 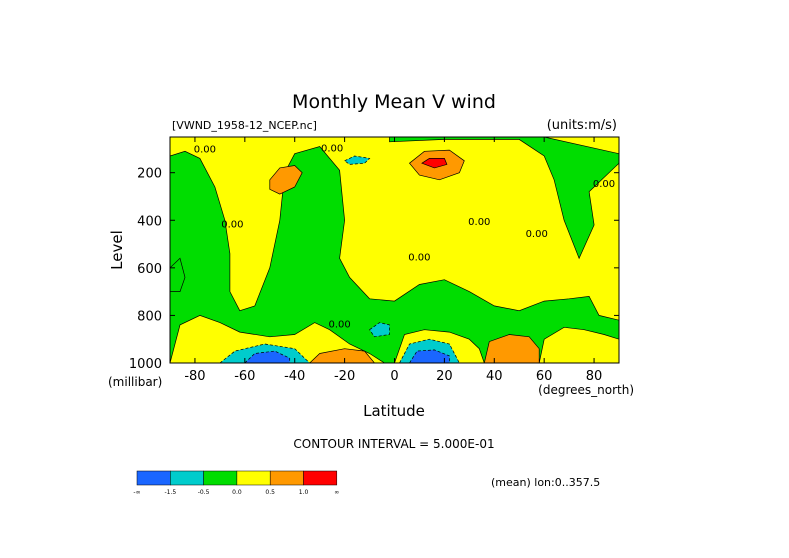 What do you see at coordinates (394, 376) in the screenshot?
I see `x-tick-label-4: 0` at bounding box center [394, 376].